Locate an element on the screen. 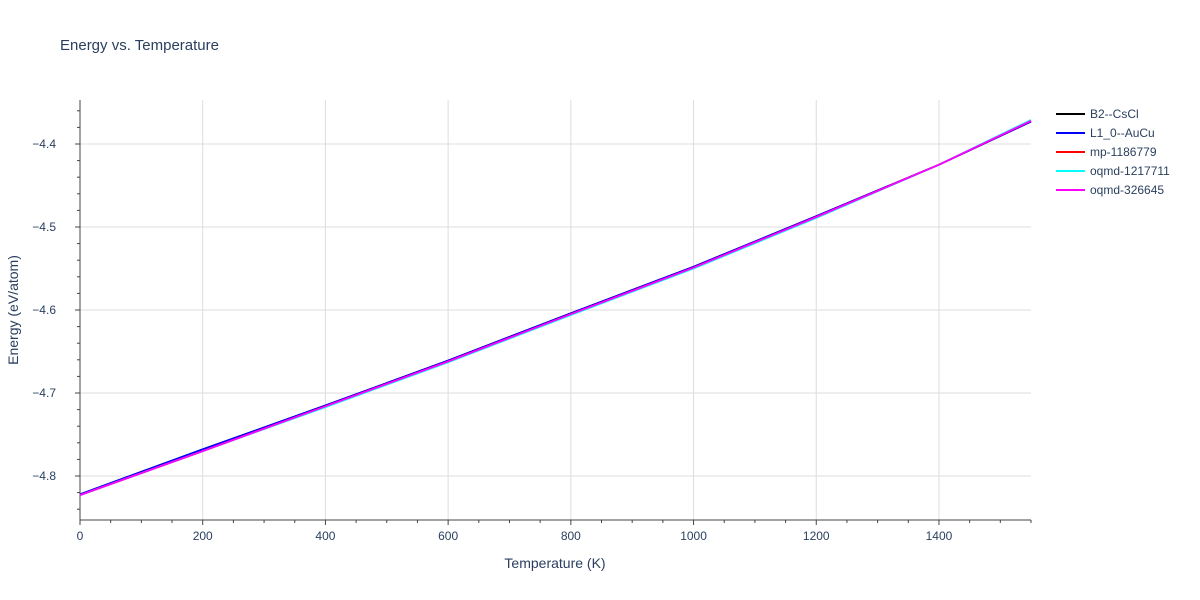 This screenshot has height=600, width=1200. legend-item: oqmd-326645 is located at coordinates (1110, 190).